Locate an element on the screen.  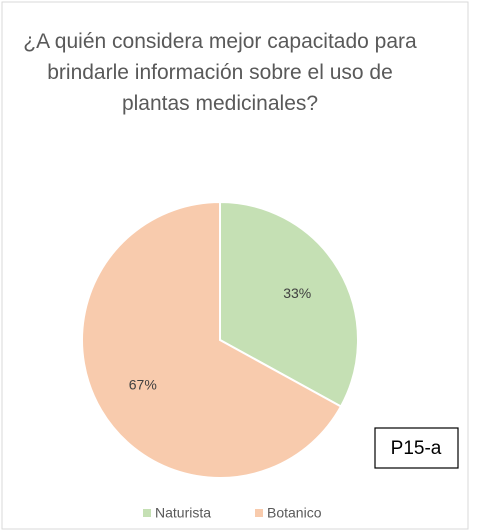
data-label: 33% is located at coordinates (297, 293).